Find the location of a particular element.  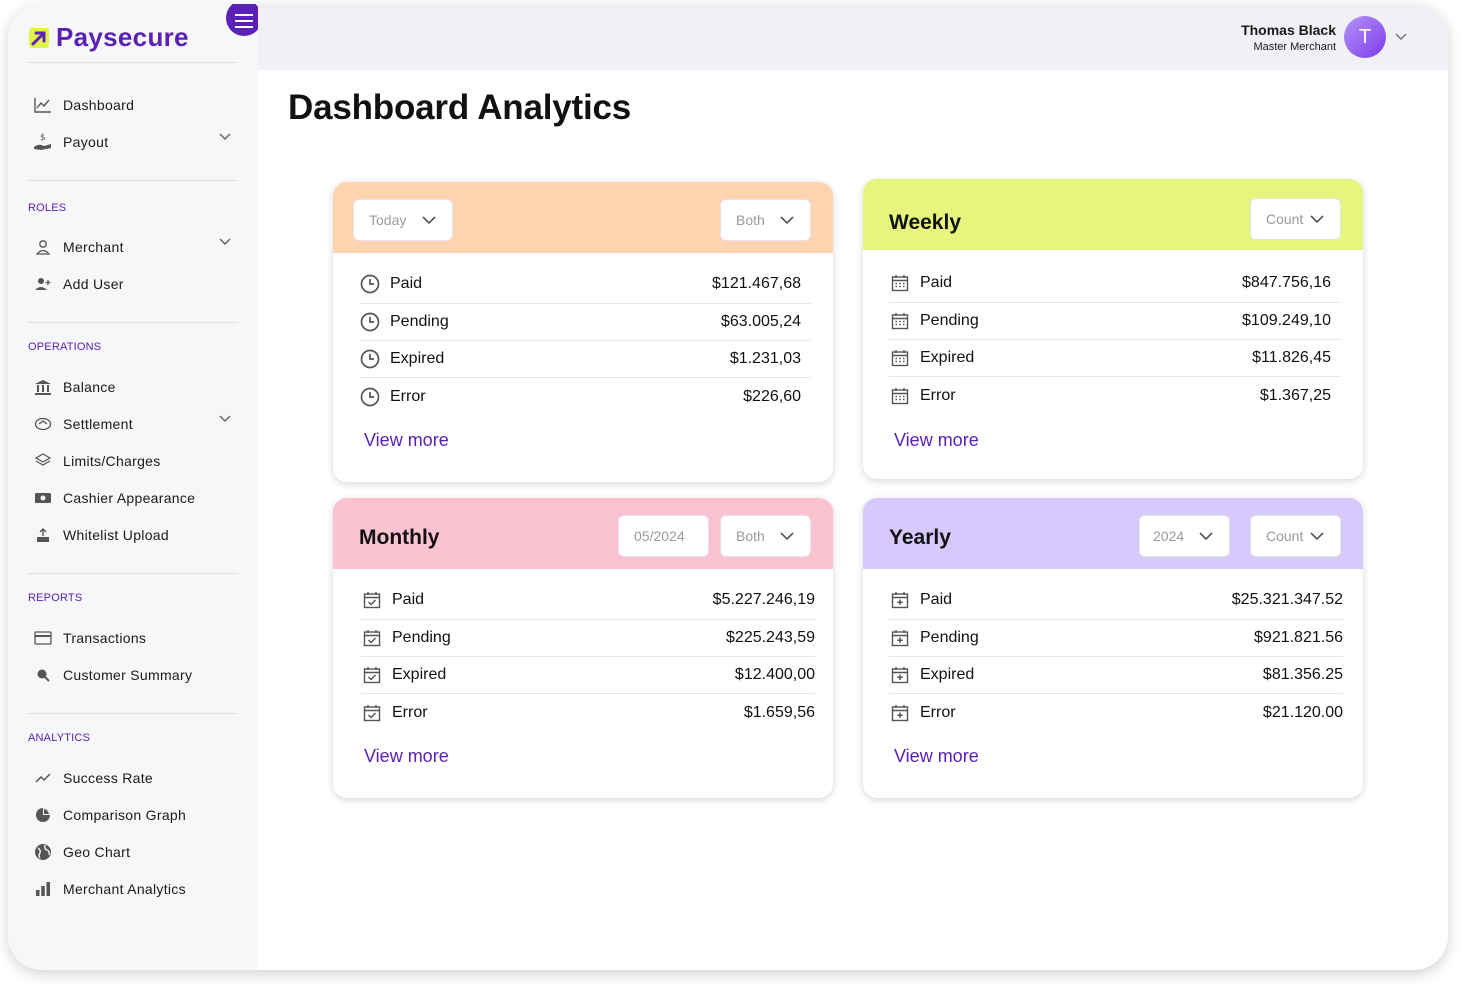

stat-value: $121.467,68 is located at coordinates (756, 283).